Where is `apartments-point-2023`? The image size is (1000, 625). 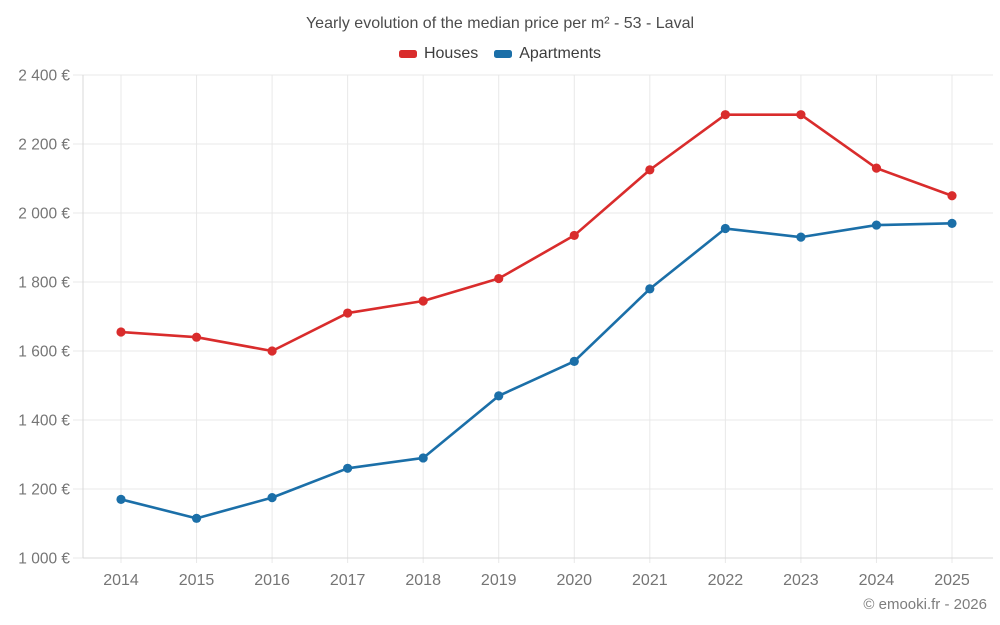 apartments-point-2023 is located at coordinates (801, 237).